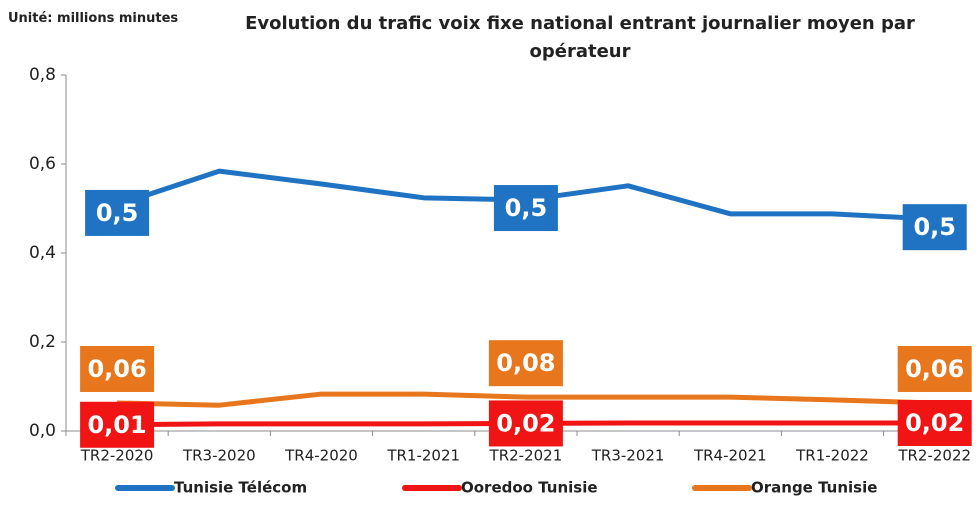 This screenshot has width=979, height=524. I want to click on data-label: 0,08, so click(525, 363).